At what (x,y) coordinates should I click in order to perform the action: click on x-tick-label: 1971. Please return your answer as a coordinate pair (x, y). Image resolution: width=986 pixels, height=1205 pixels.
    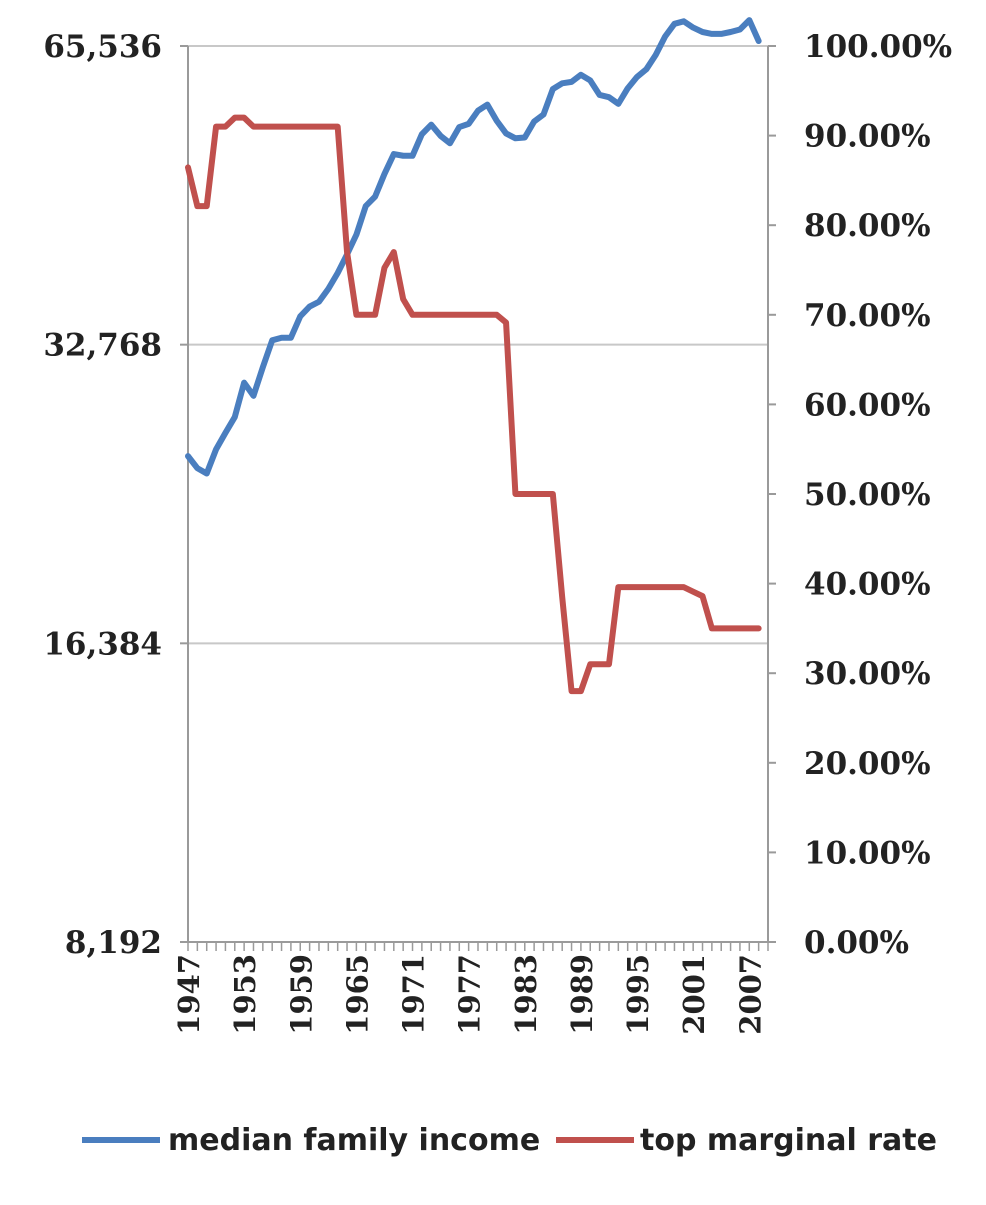
    Looking at the image, I should click on (414, 994).